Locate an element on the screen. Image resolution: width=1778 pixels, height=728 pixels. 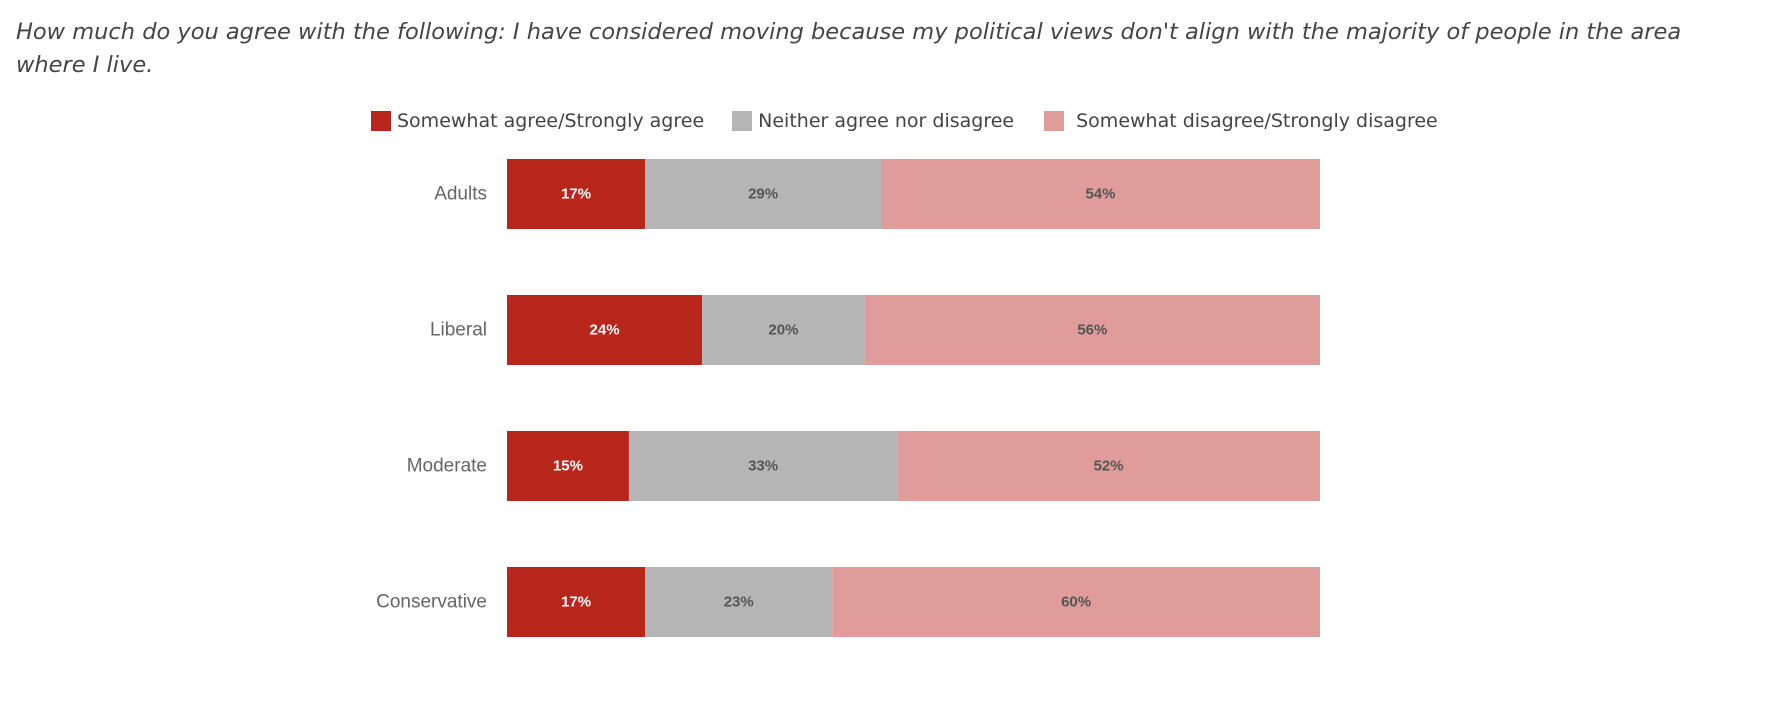
data-label-moderate-series-3: 52% is located at coordinates (1109, 466).